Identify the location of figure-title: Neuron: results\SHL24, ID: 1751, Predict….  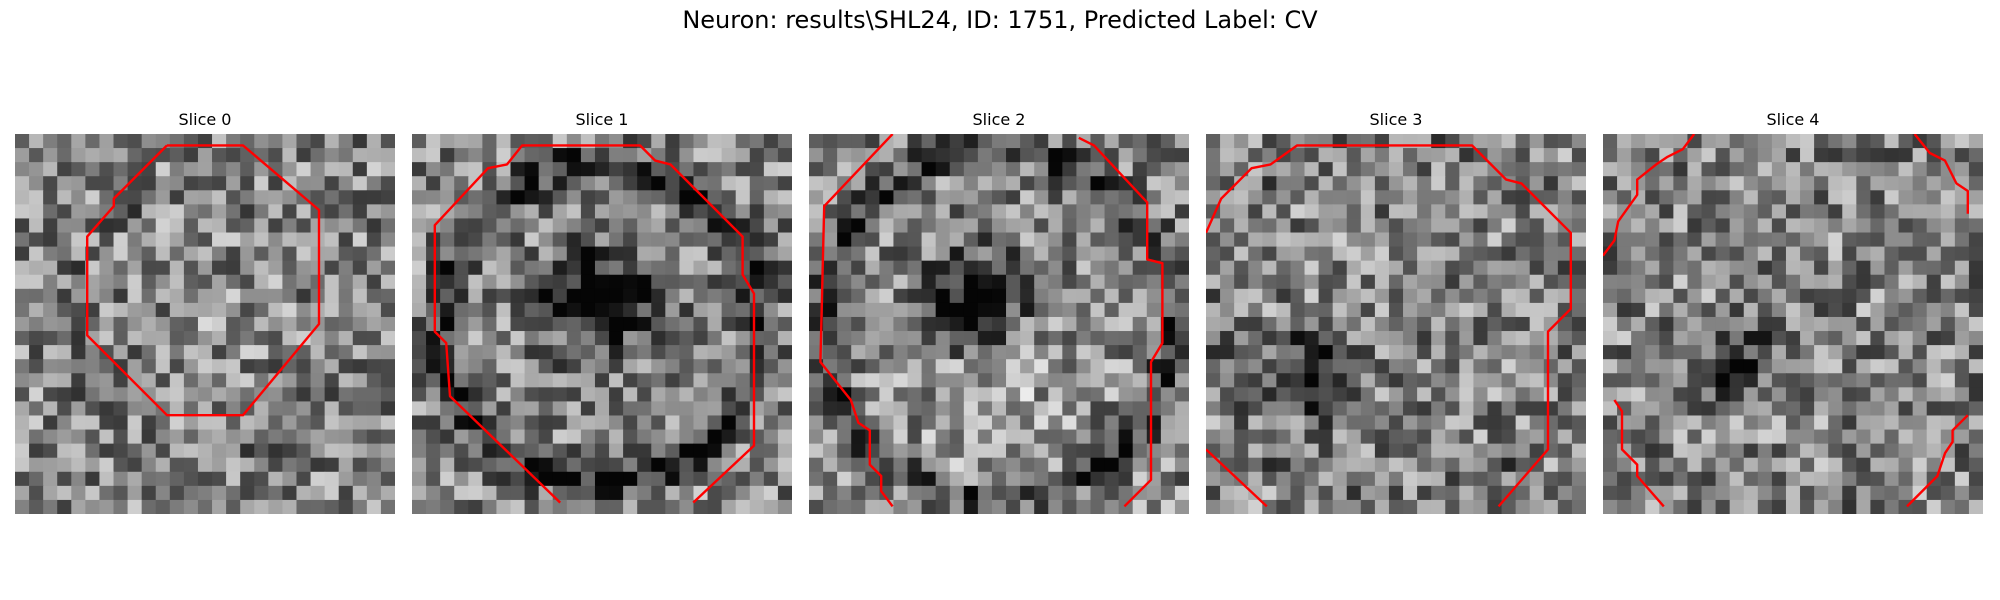
(1000, 20).